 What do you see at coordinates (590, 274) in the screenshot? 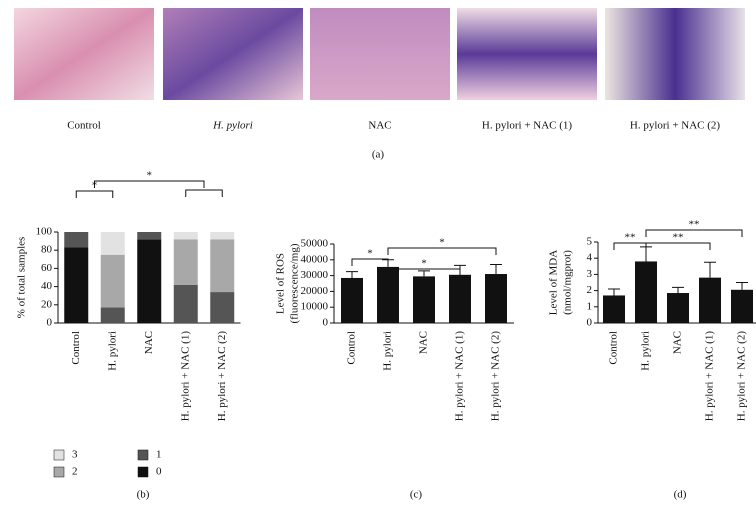
I see `y-tick-label: 3` at bounding box center [590, 274].